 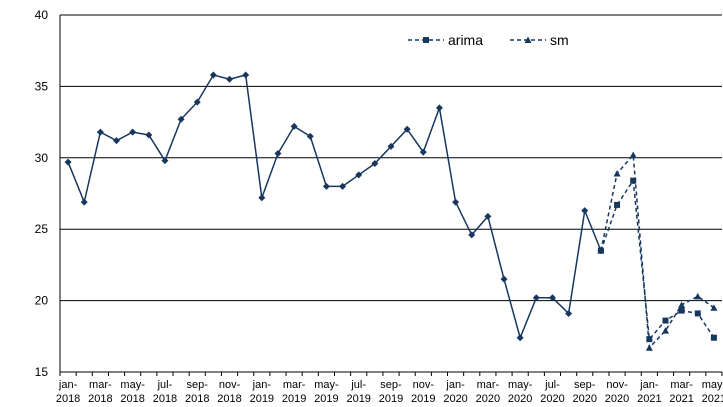 I want to click on y-tick-label: 40, so click(x=42, y=15).